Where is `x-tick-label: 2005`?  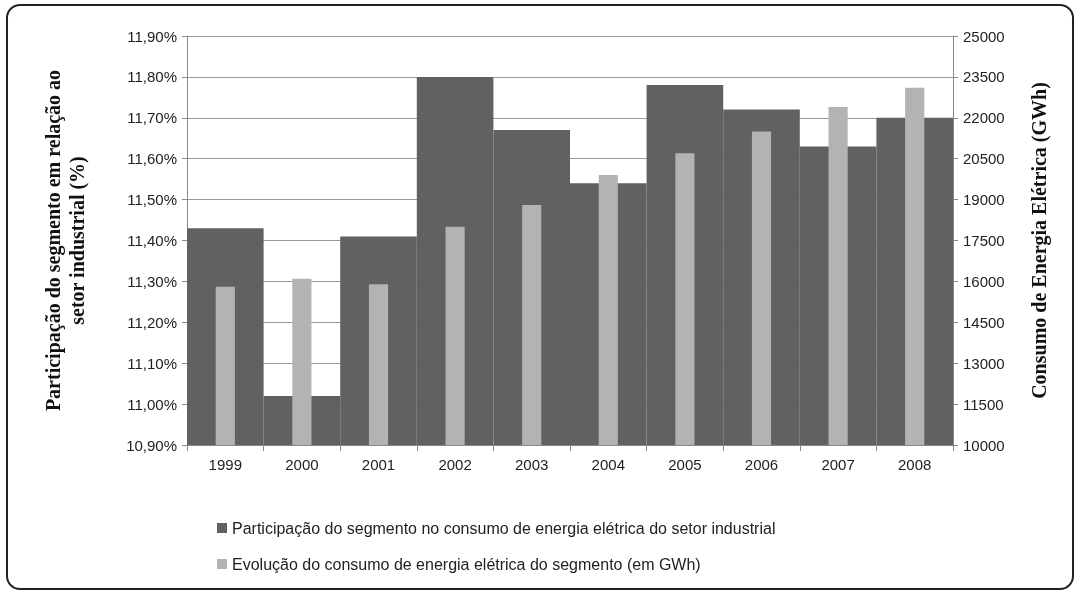 x-tick-label: 2005 is located at coordinates (685, 464).